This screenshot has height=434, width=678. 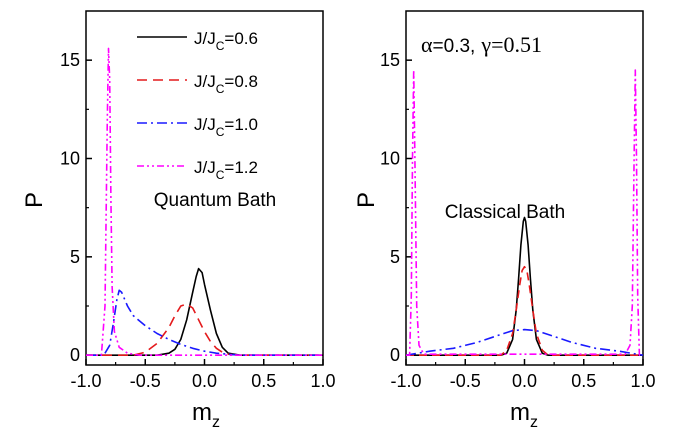 What do you see at coordinates (505, 212) in the screenshot?
I see `classical-bath-label: Classical Bath` at bounding box center [505, 212].